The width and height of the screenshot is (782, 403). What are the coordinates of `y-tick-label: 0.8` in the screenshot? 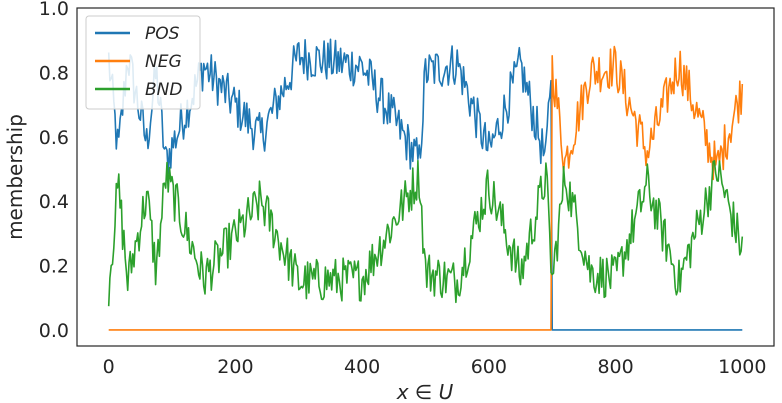 It's located at (54, 73).